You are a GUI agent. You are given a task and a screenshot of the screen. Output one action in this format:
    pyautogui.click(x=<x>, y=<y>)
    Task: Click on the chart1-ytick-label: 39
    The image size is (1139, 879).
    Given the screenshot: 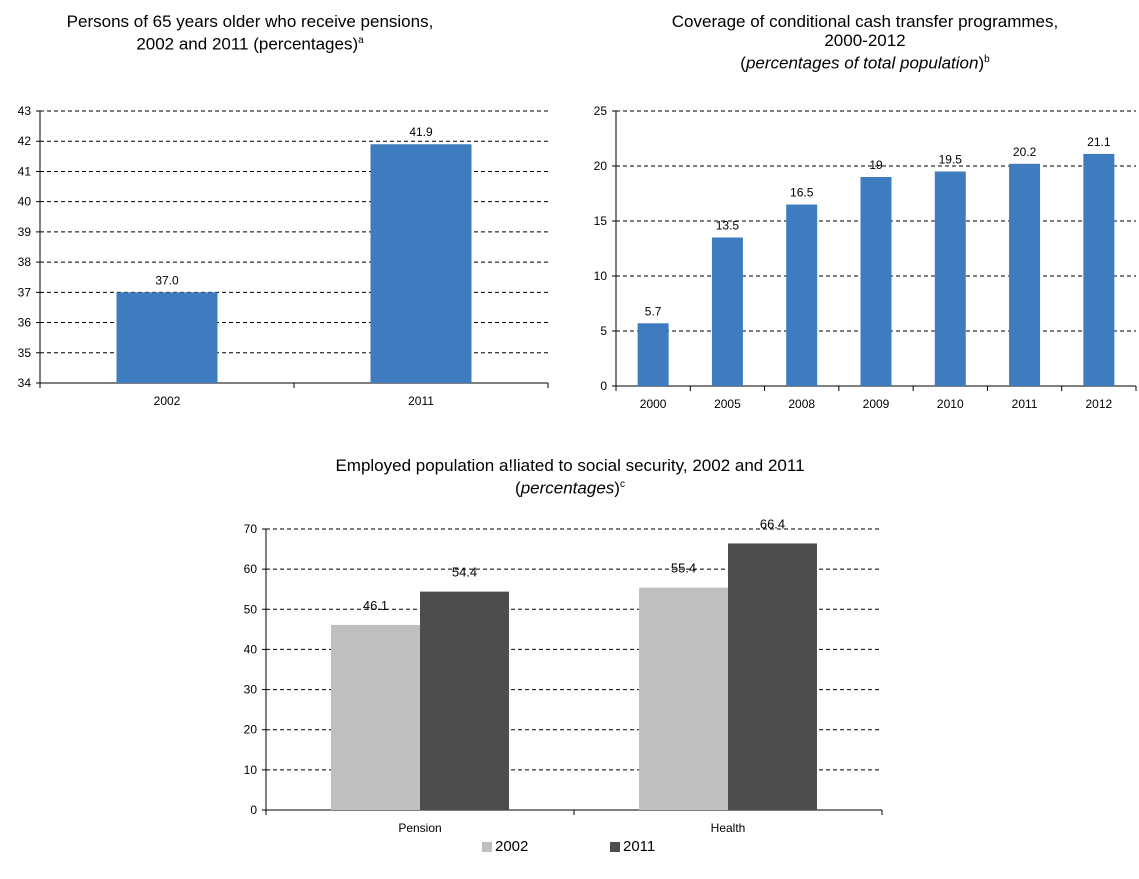 What is the action you would take?
    pyautogui.click(x=25, y=232)
    